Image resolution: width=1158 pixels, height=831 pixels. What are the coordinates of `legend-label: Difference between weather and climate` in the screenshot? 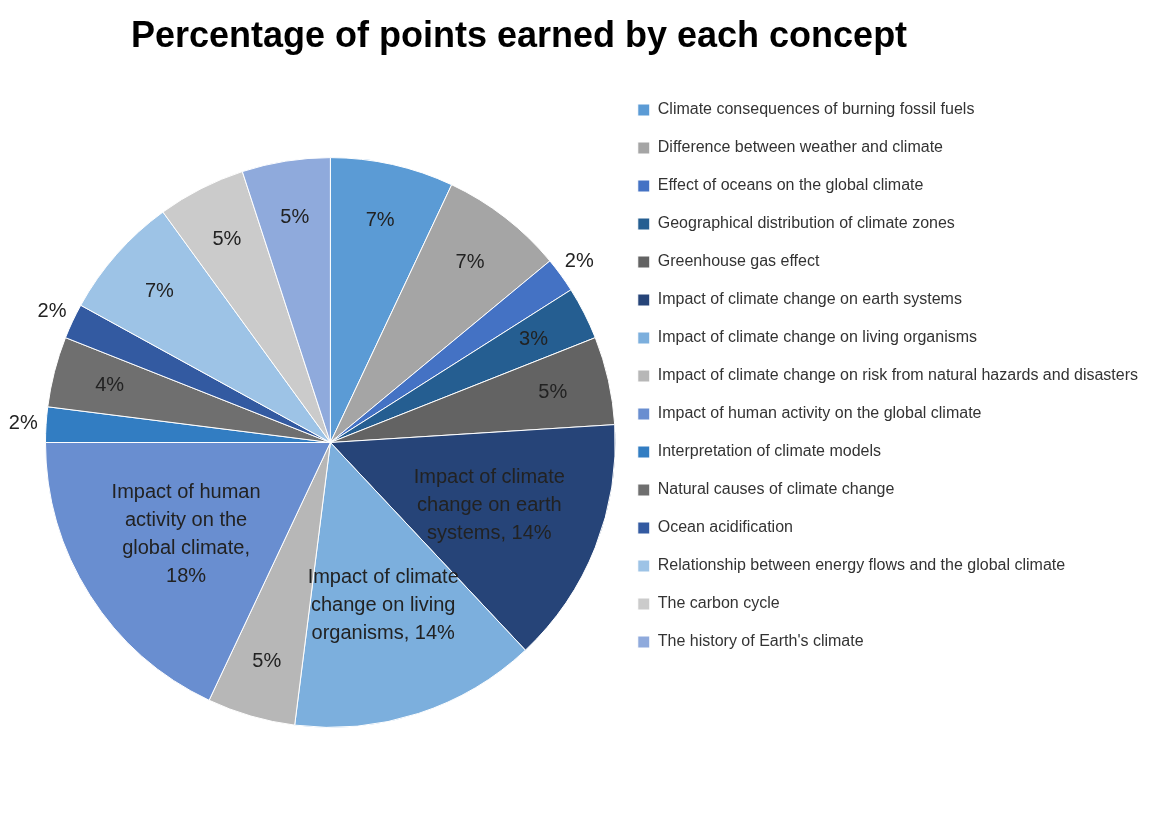 It's located at (800, 147).